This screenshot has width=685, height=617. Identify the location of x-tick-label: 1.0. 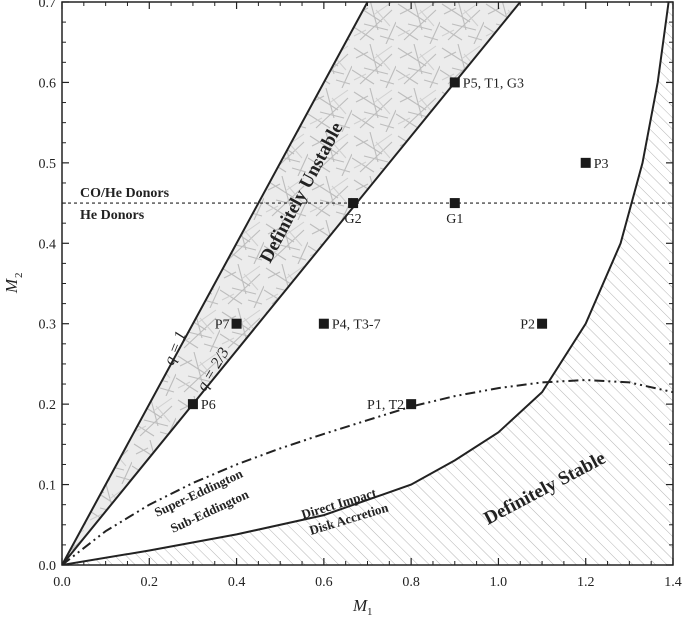
(499, 582).